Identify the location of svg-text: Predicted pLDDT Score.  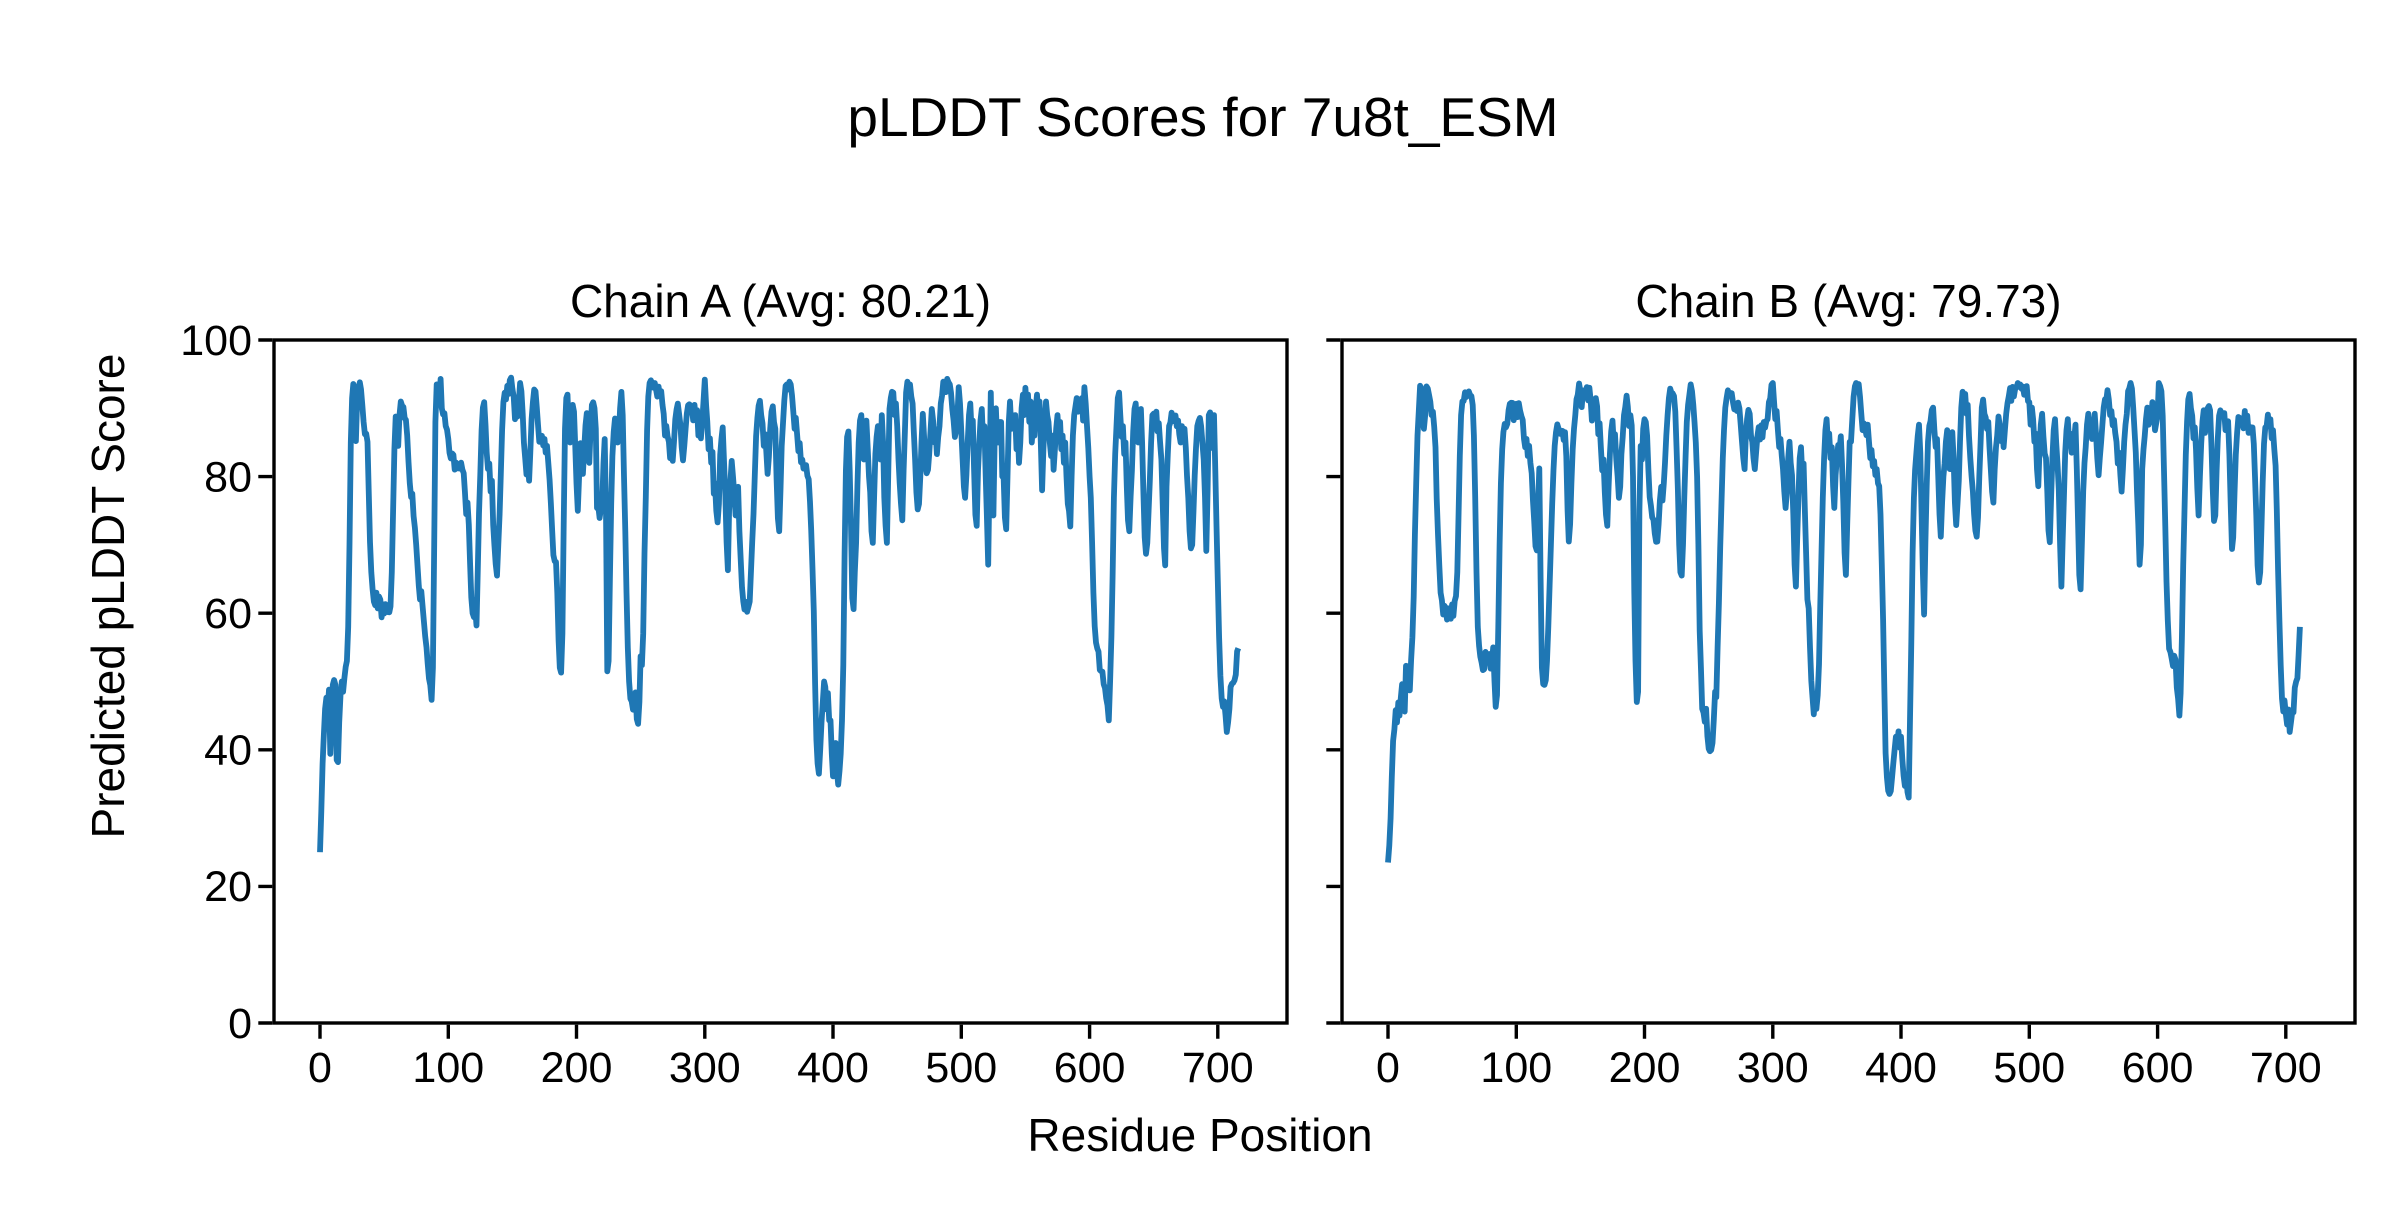
(108, 596).